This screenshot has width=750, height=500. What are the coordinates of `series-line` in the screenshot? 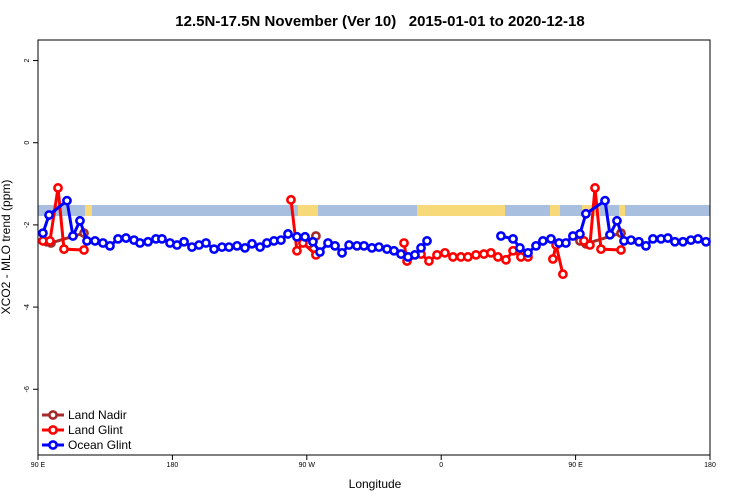 It's located at (303, 228).